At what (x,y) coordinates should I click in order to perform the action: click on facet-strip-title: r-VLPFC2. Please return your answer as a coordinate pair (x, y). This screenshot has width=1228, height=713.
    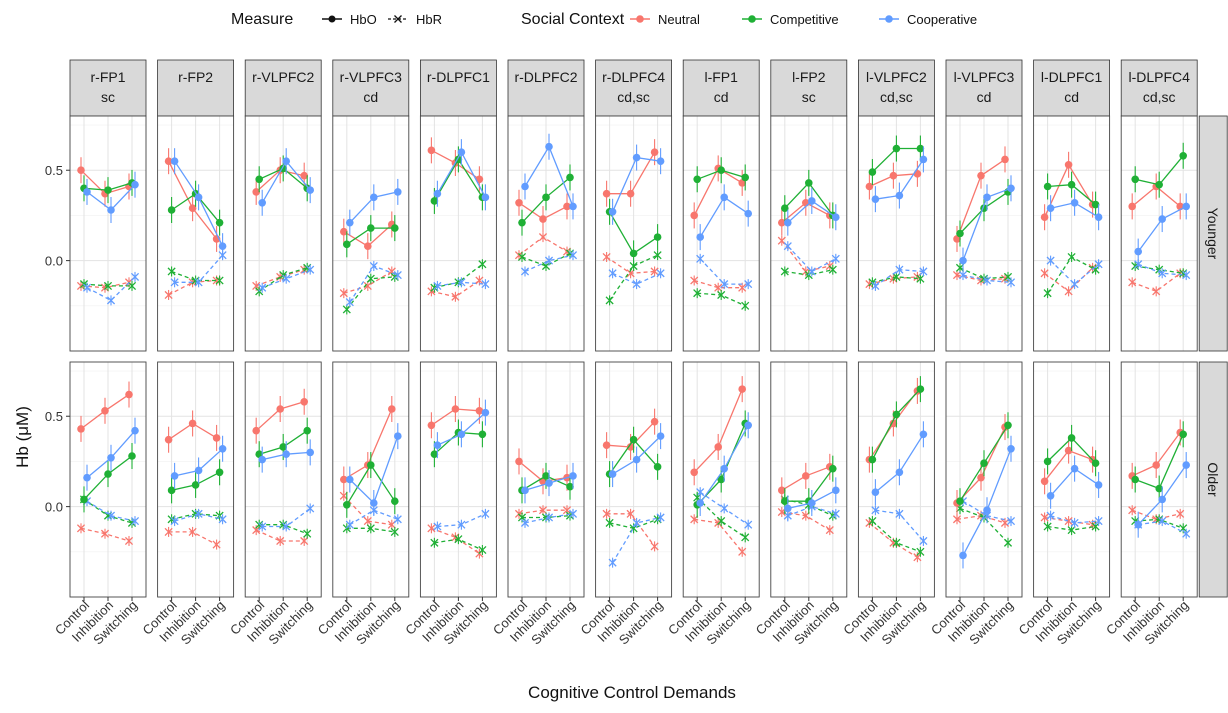
    Looking at the image, I should click on (283, 77).